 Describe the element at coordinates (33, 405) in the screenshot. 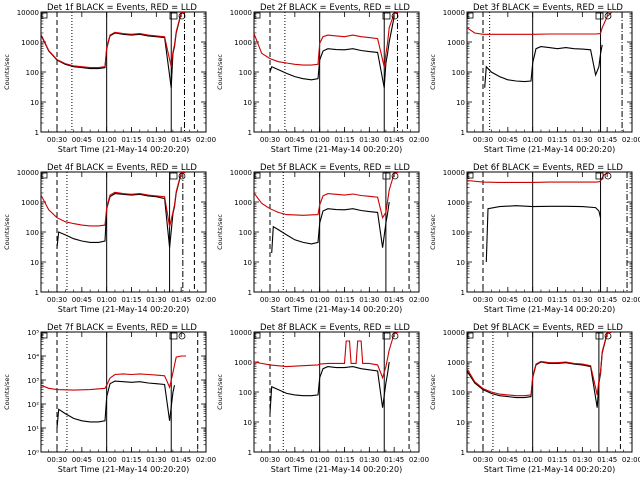

I see `y-tick-label: 10²` at that location.